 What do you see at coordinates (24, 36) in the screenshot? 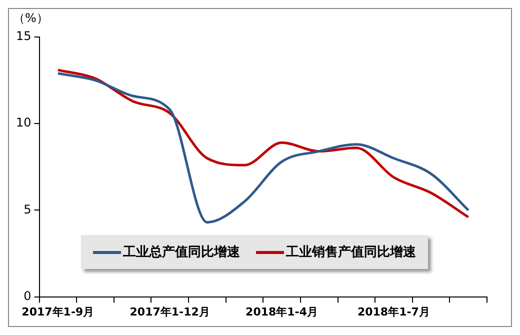
I see `y-tick-label: 15` at bounding box center [24, 36].